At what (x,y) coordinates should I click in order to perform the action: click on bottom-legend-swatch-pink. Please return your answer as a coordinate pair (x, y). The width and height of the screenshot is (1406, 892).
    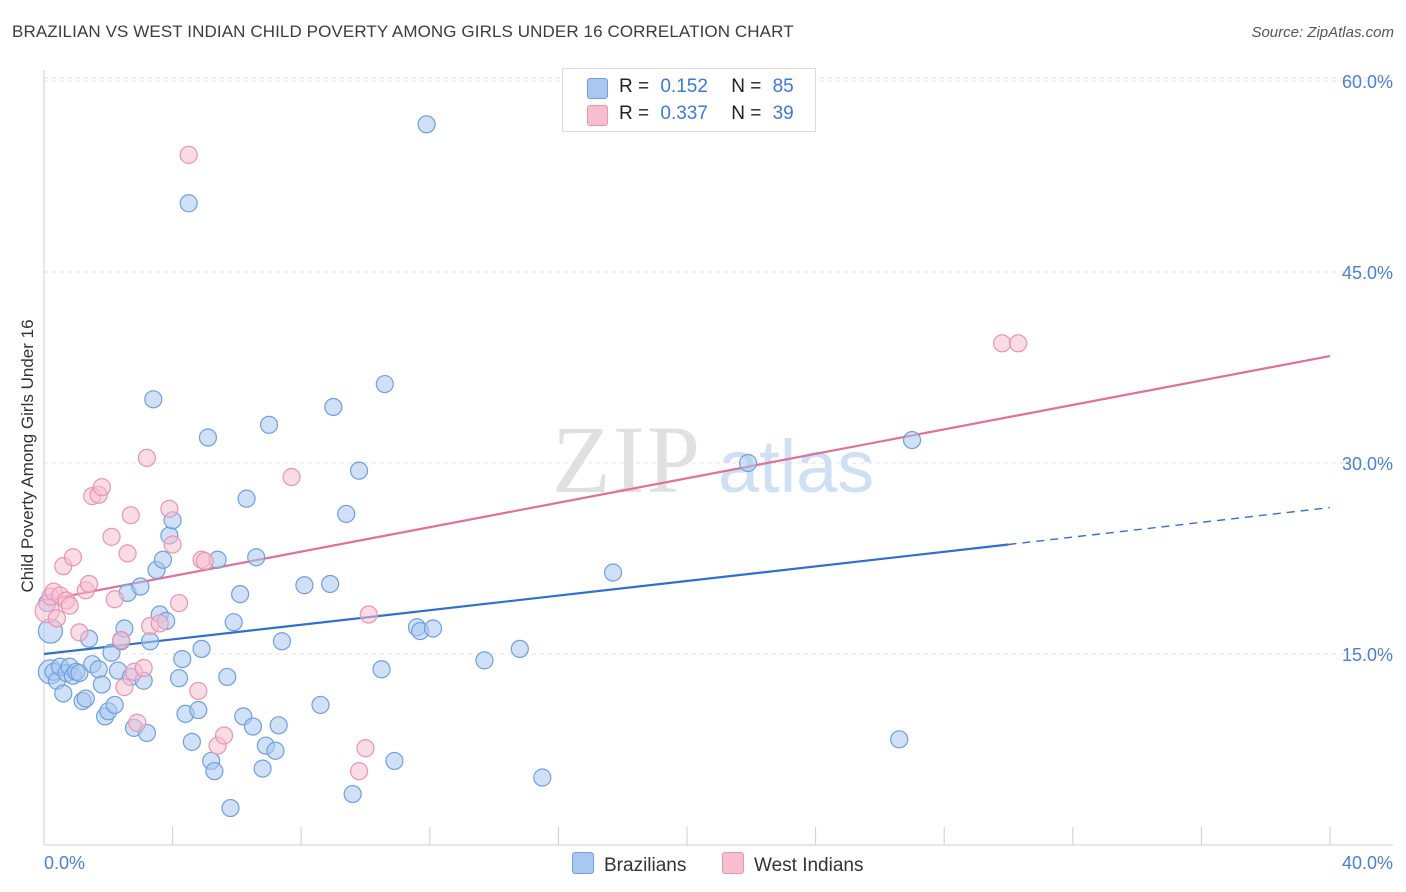
    Looking at the image, I should click on (733, 863).